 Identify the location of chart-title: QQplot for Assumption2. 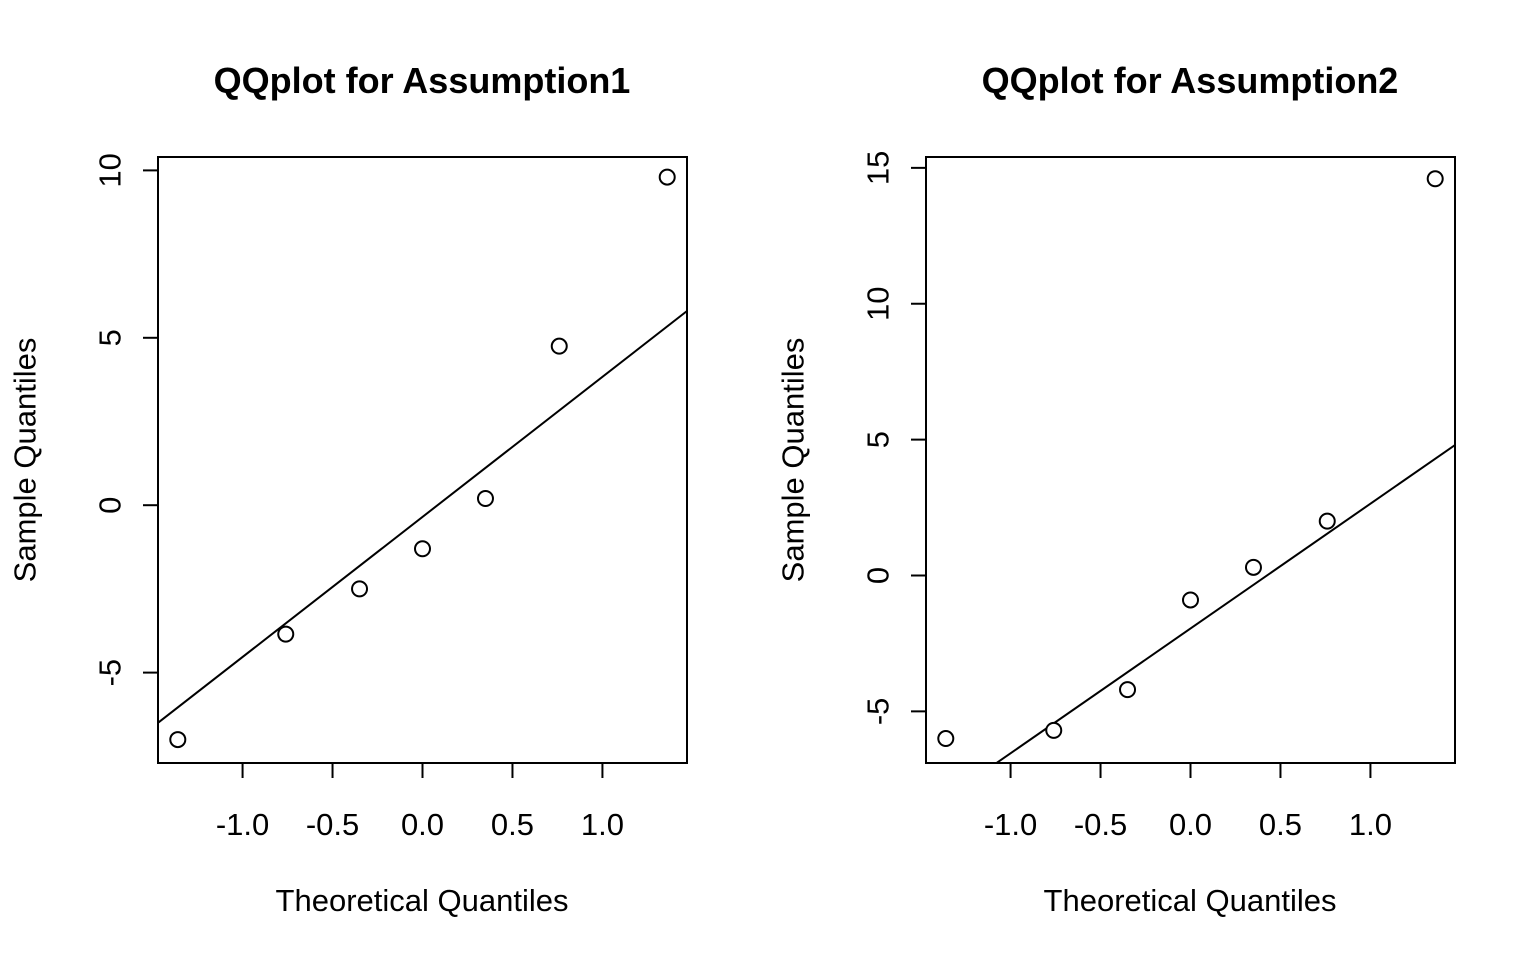
(1190, 80).